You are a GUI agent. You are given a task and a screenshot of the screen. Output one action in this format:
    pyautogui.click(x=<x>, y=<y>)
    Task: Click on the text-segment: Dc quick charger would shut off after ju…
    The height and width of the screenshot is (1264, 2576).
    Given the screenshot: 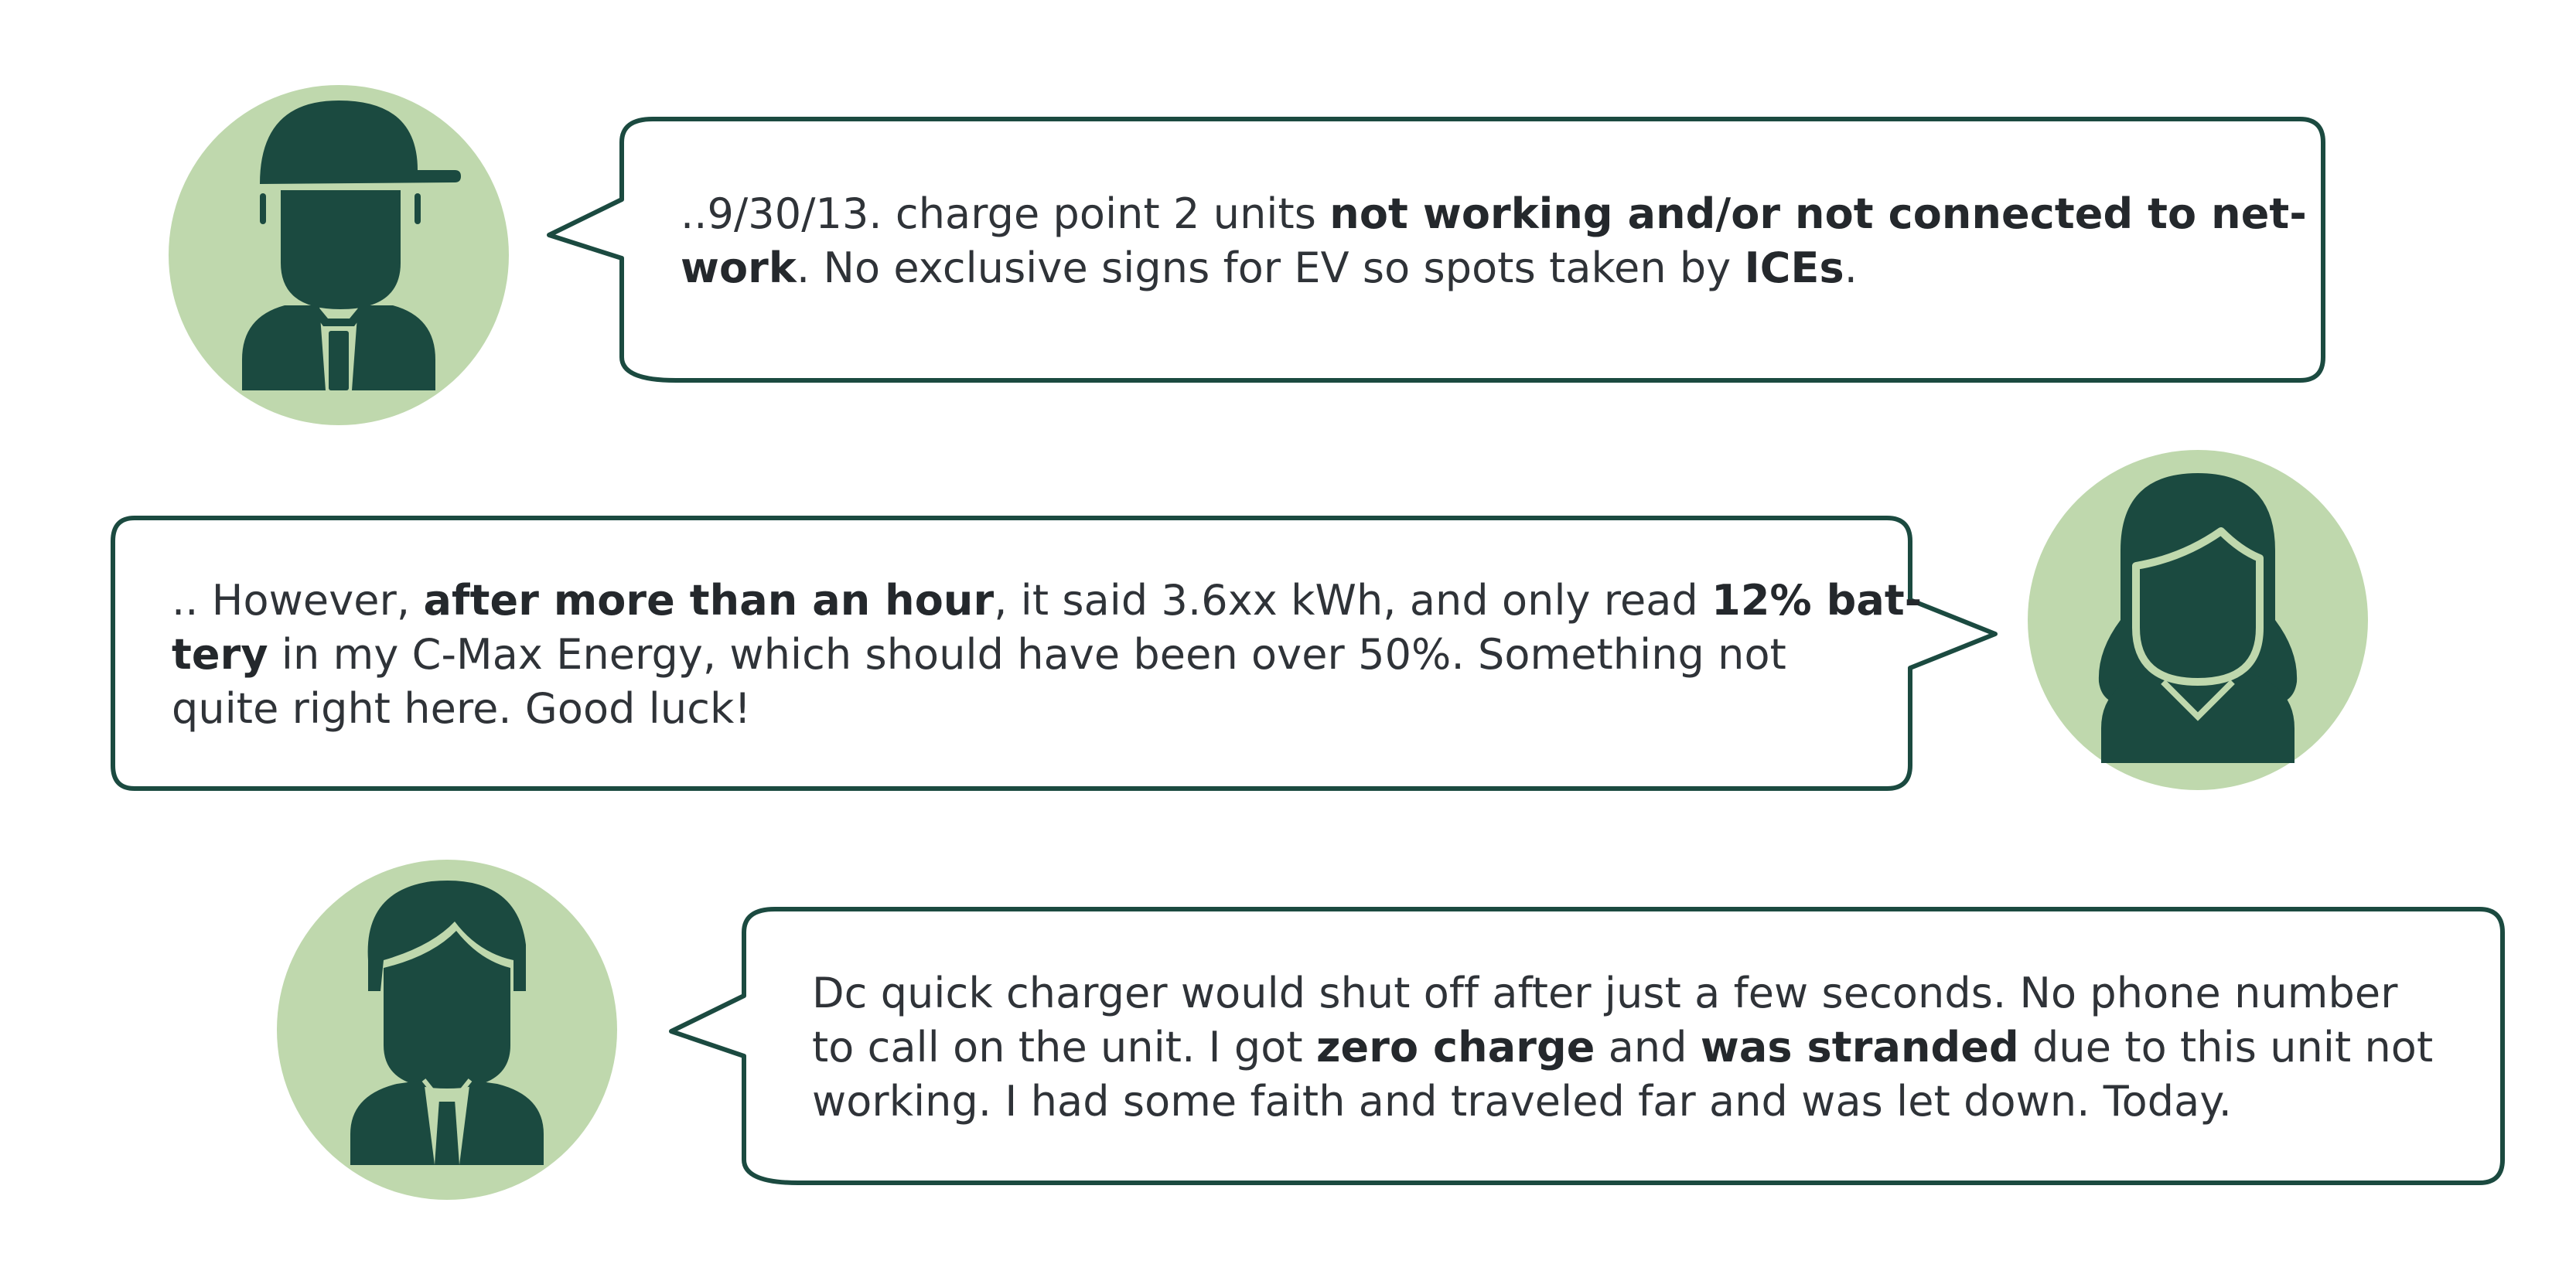 What is the action you would take?
    pyautogui.click(x=1605, y=993)
    